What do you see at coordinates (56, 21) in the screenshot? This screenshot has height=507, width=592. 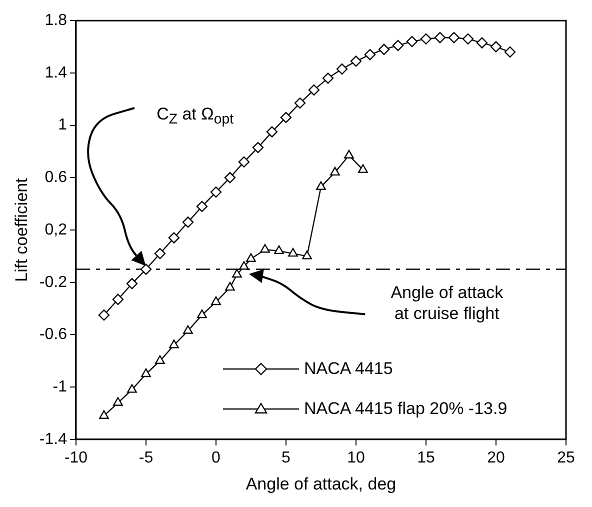 I see `y-tick-label: 1.8` at bounding box center [56, 21].